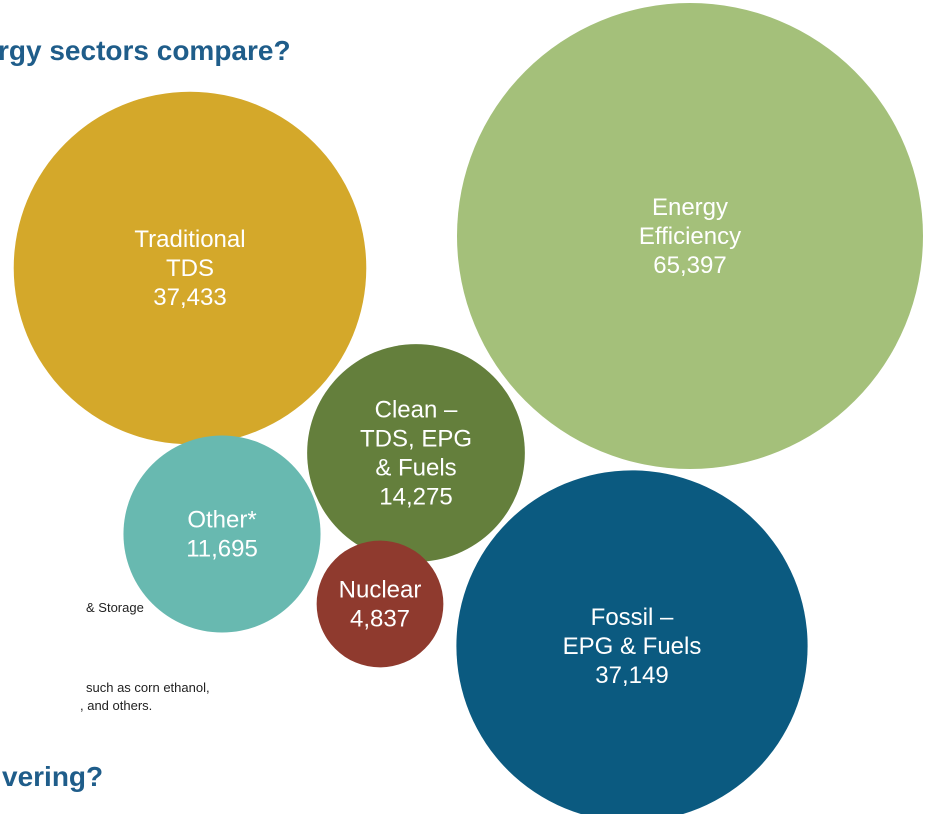  Describe the element at coordinates (380, 619) in the screenshot. I see `bubble-value: 4,837` at that location.